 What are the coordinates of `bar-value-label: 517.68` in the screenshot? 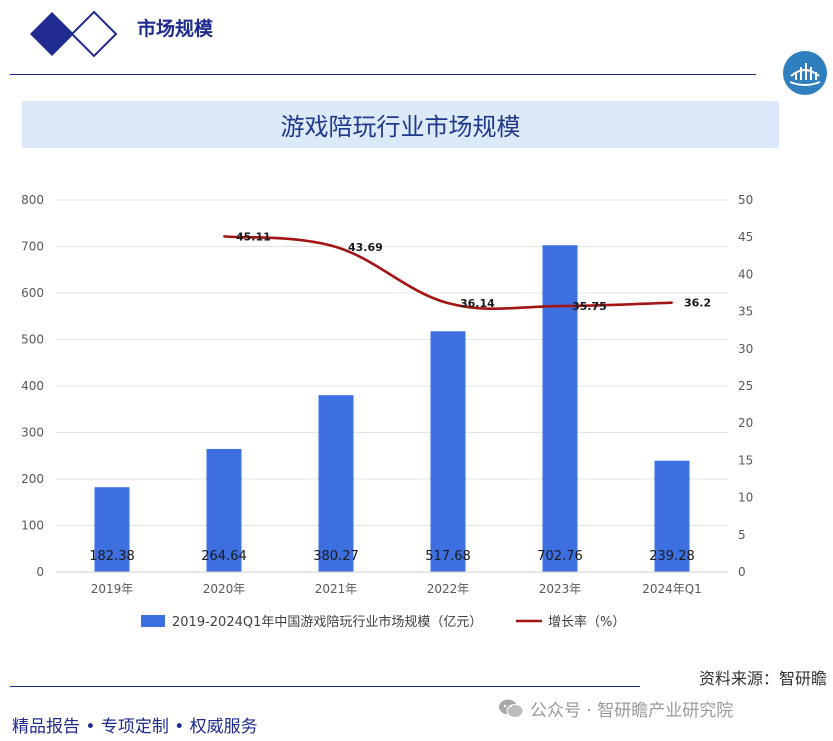 It's located at (448, 556).